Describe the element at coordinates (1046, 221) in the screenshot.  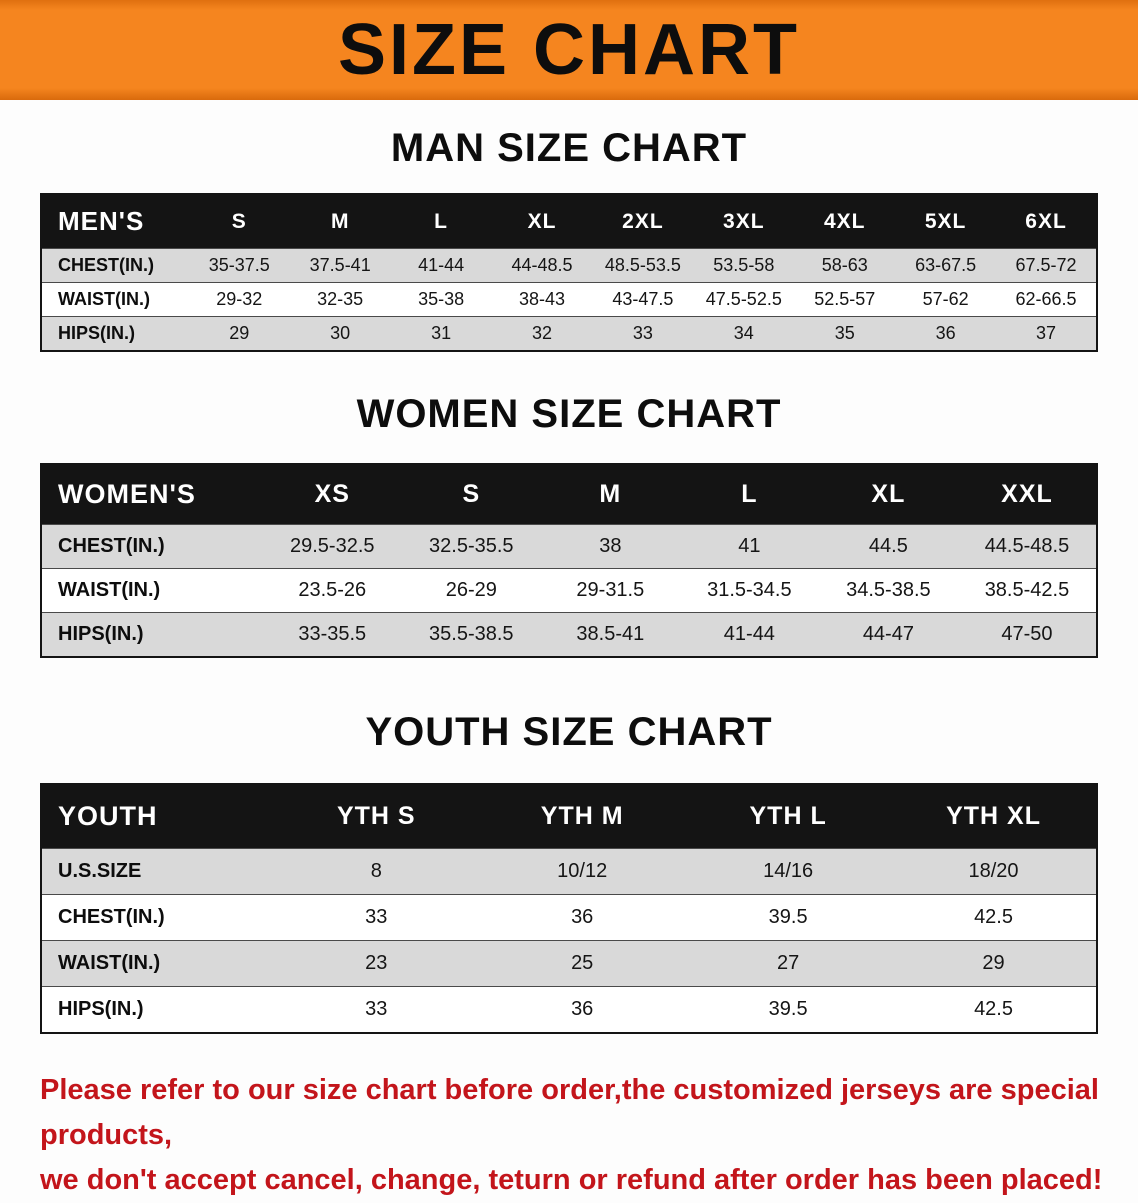
I see `size-column-header: 6XL` at that location.